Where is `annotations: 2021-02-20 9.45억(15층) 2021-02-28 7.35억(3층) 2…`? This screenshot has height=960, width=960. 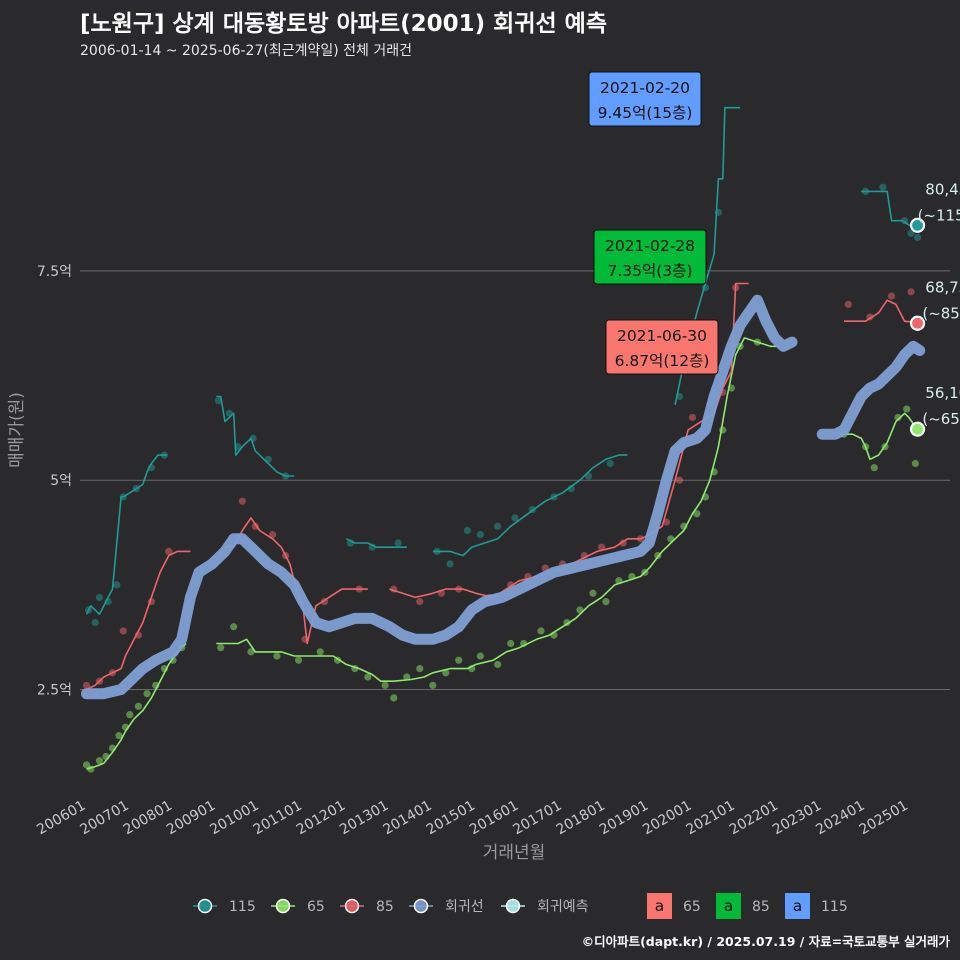
annotations: 2021-02-20 9.45억(15층) 2021-02-28 7.35억(3층) 2… is located at coordinates (653, 223).